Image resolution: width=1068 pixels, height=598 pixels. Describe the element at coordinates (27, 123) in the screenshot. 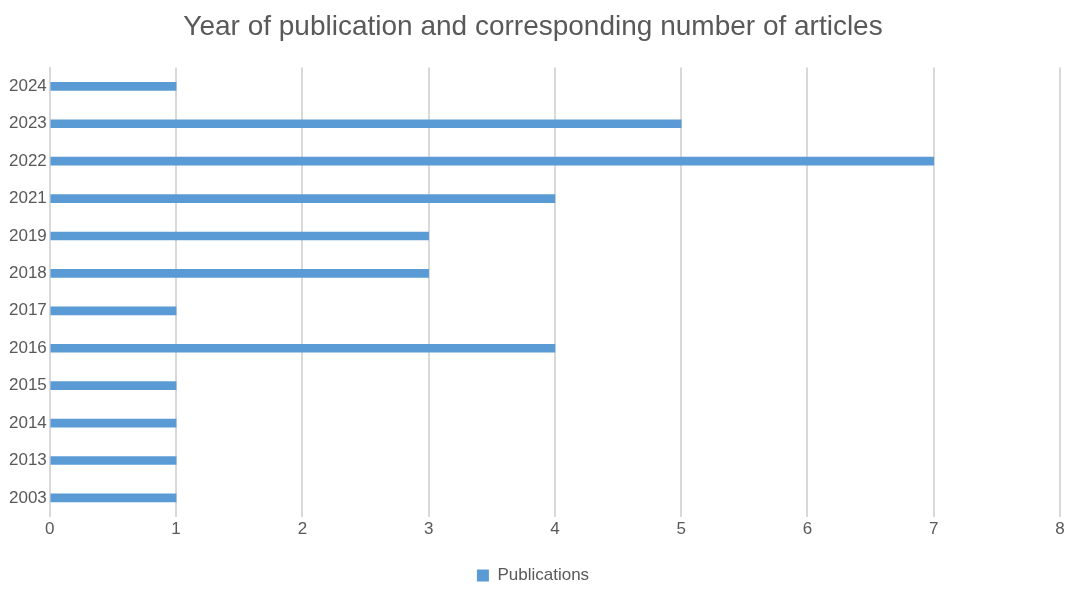

I see `y-tick-label: 2023` at that location.